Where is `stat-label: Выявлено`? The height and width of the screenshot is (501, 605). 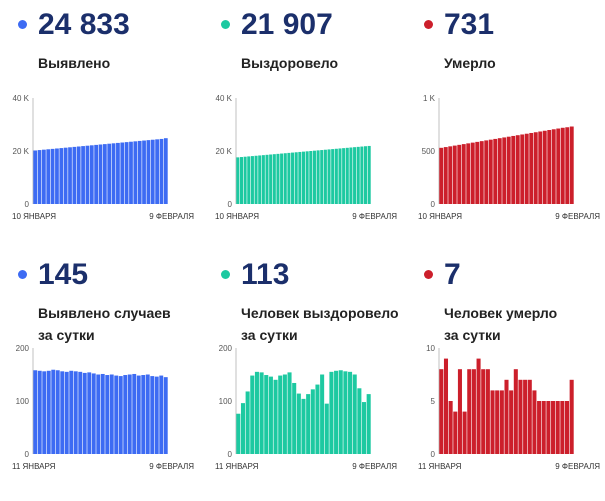 stat-label: Выявлено is located at coordinates (74, 63).